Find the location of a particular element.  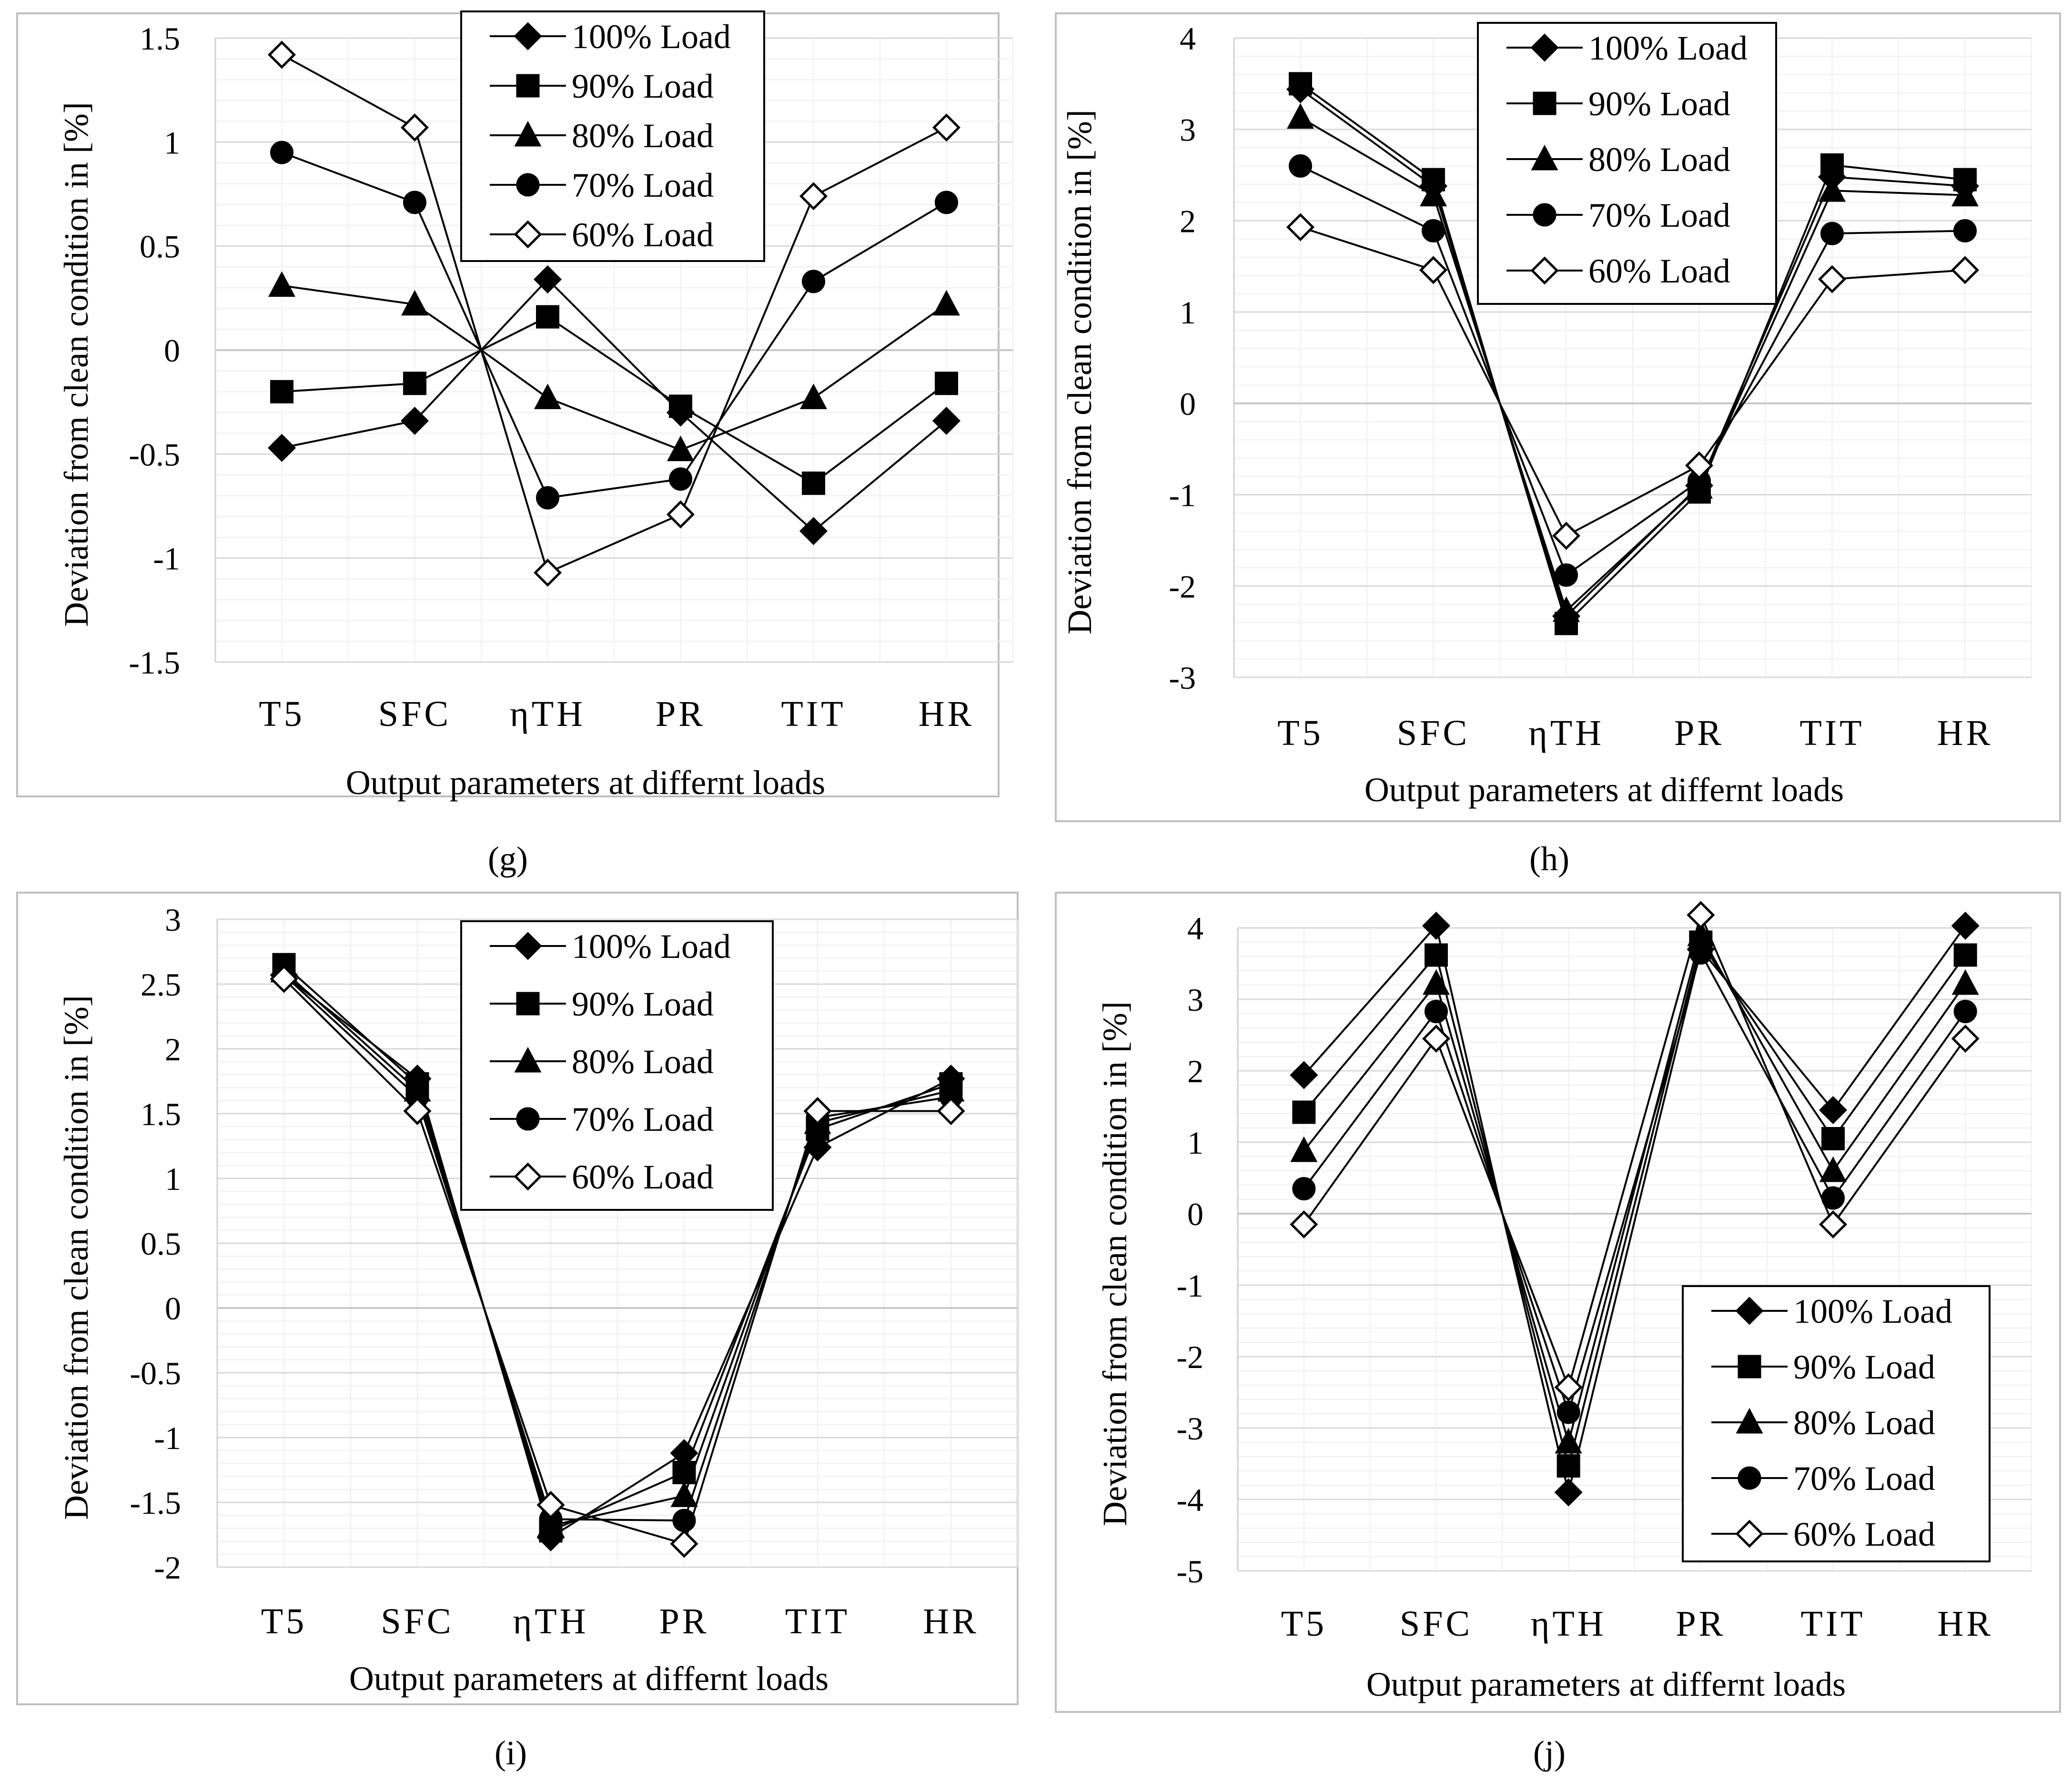

y-tick-label: -2 is located at coordinates (1189, 1357).